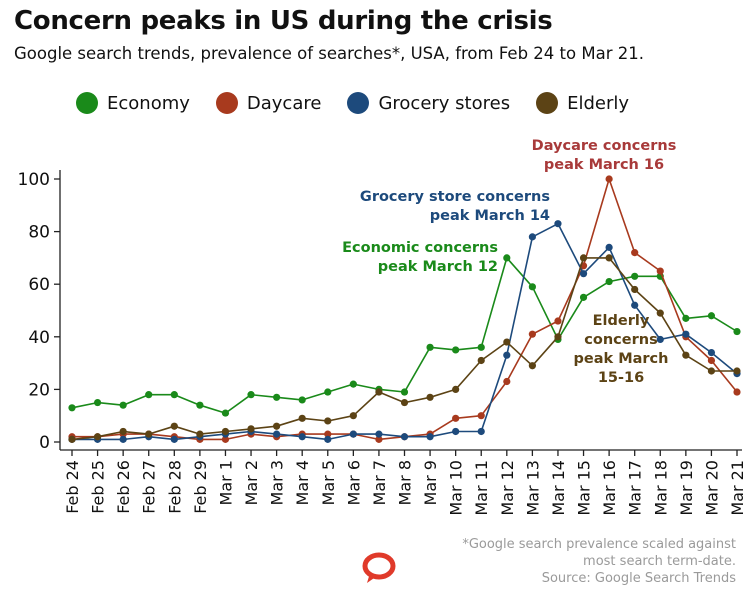 The height and width of the screenshot is (598, 754). I want to click on footnote-line-1: *Google search prevalence scaled against, so click(599, 544).